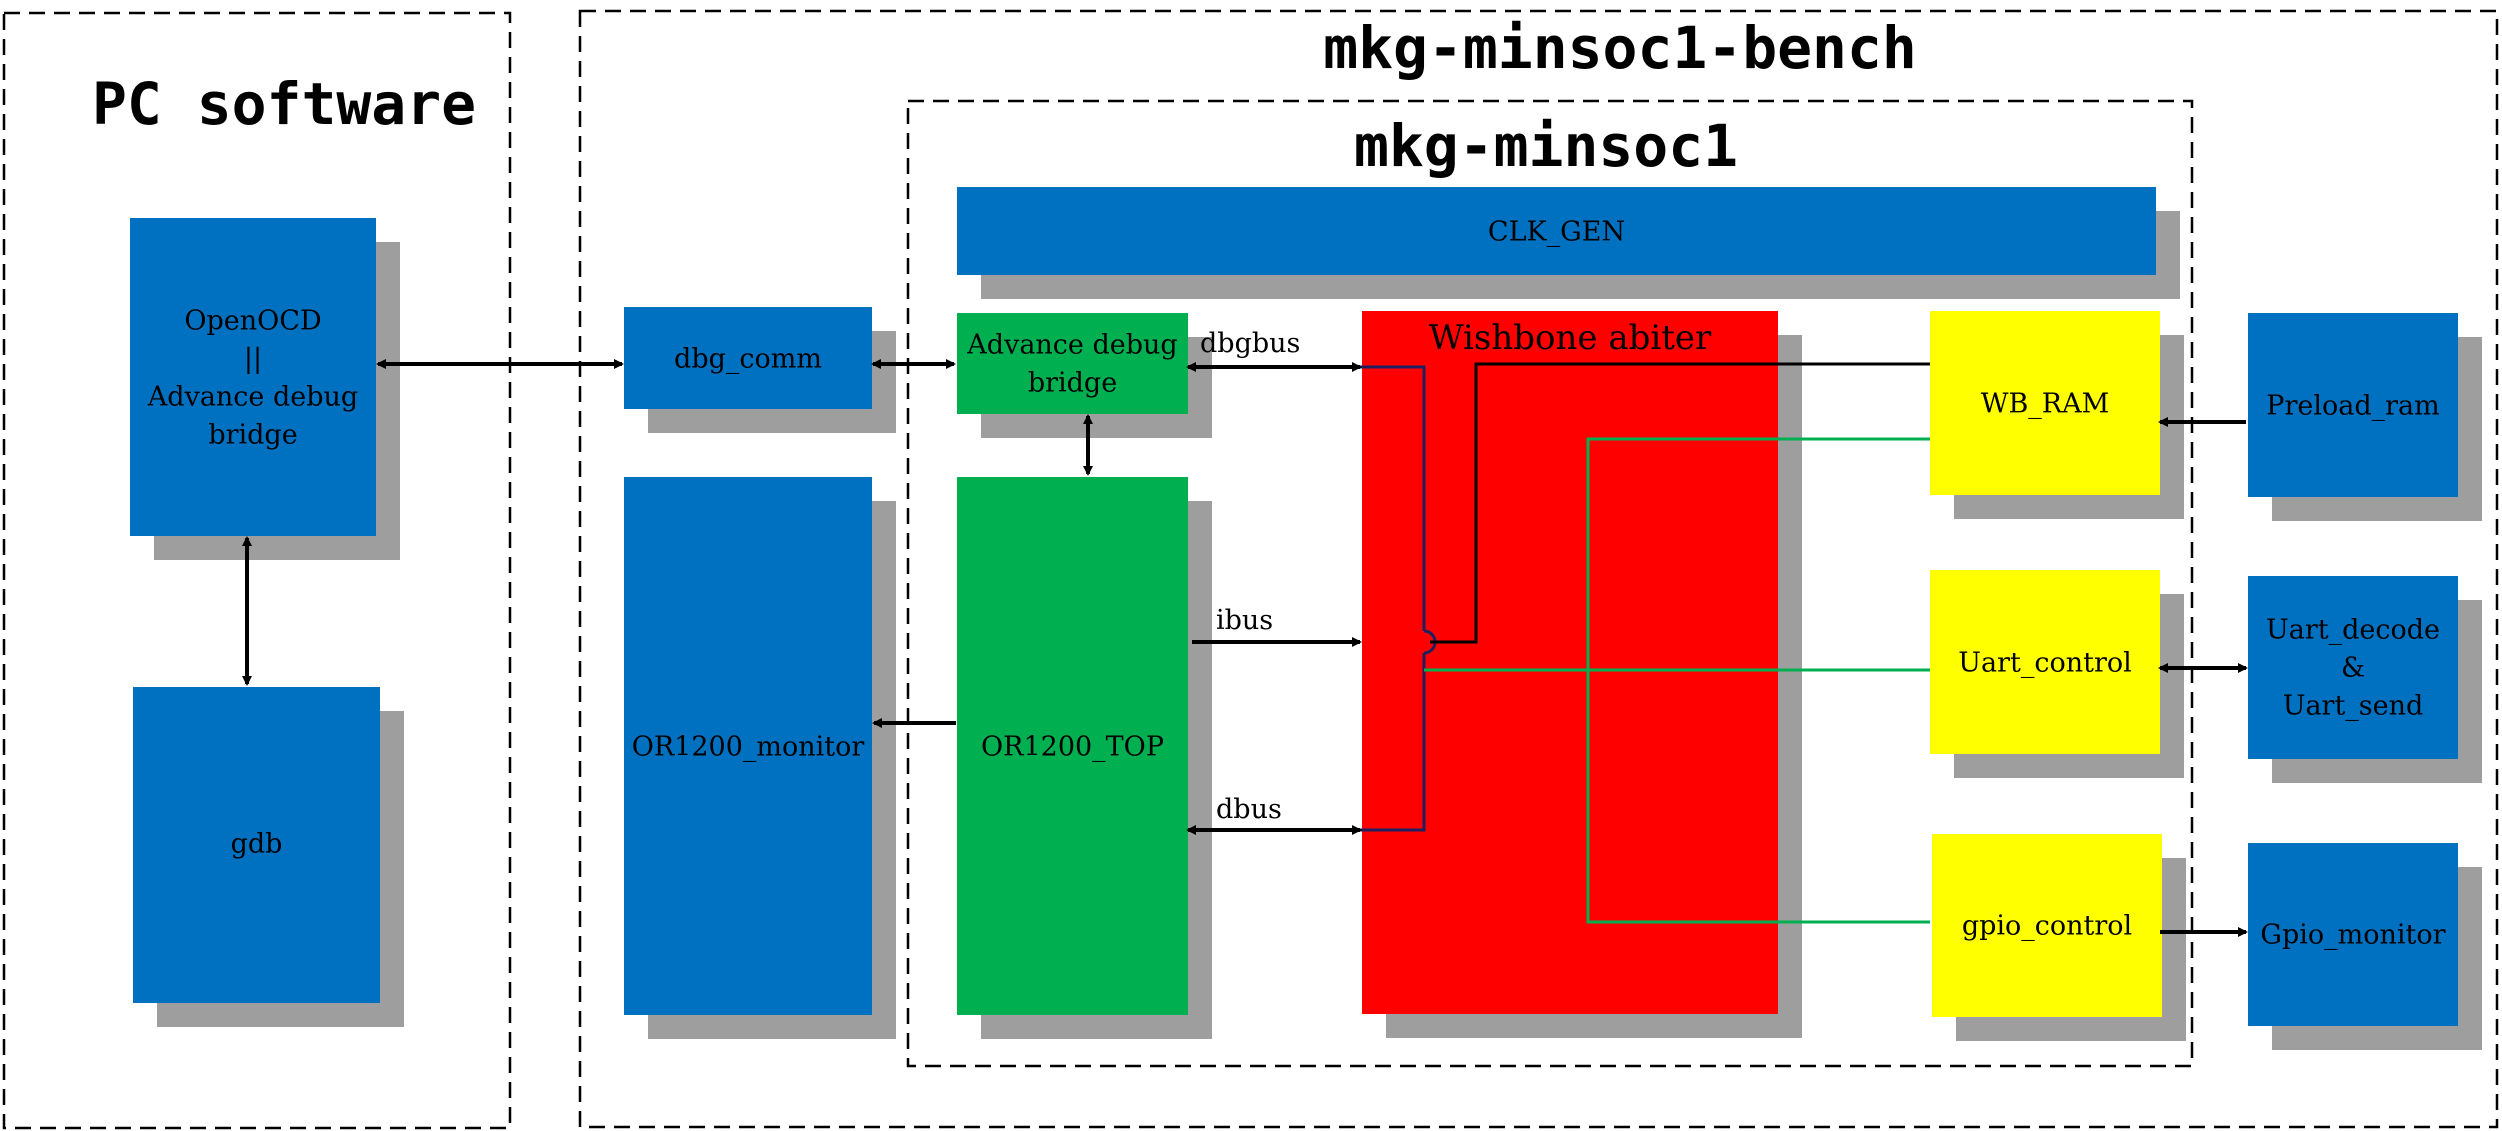 The width and height of the screenshot is (2502, 1131). What do you see at coordinates (1570, 338) in the screenshot?
I see `wishbone-label: Wishbone abiter` at bounding box center [1570, 338].